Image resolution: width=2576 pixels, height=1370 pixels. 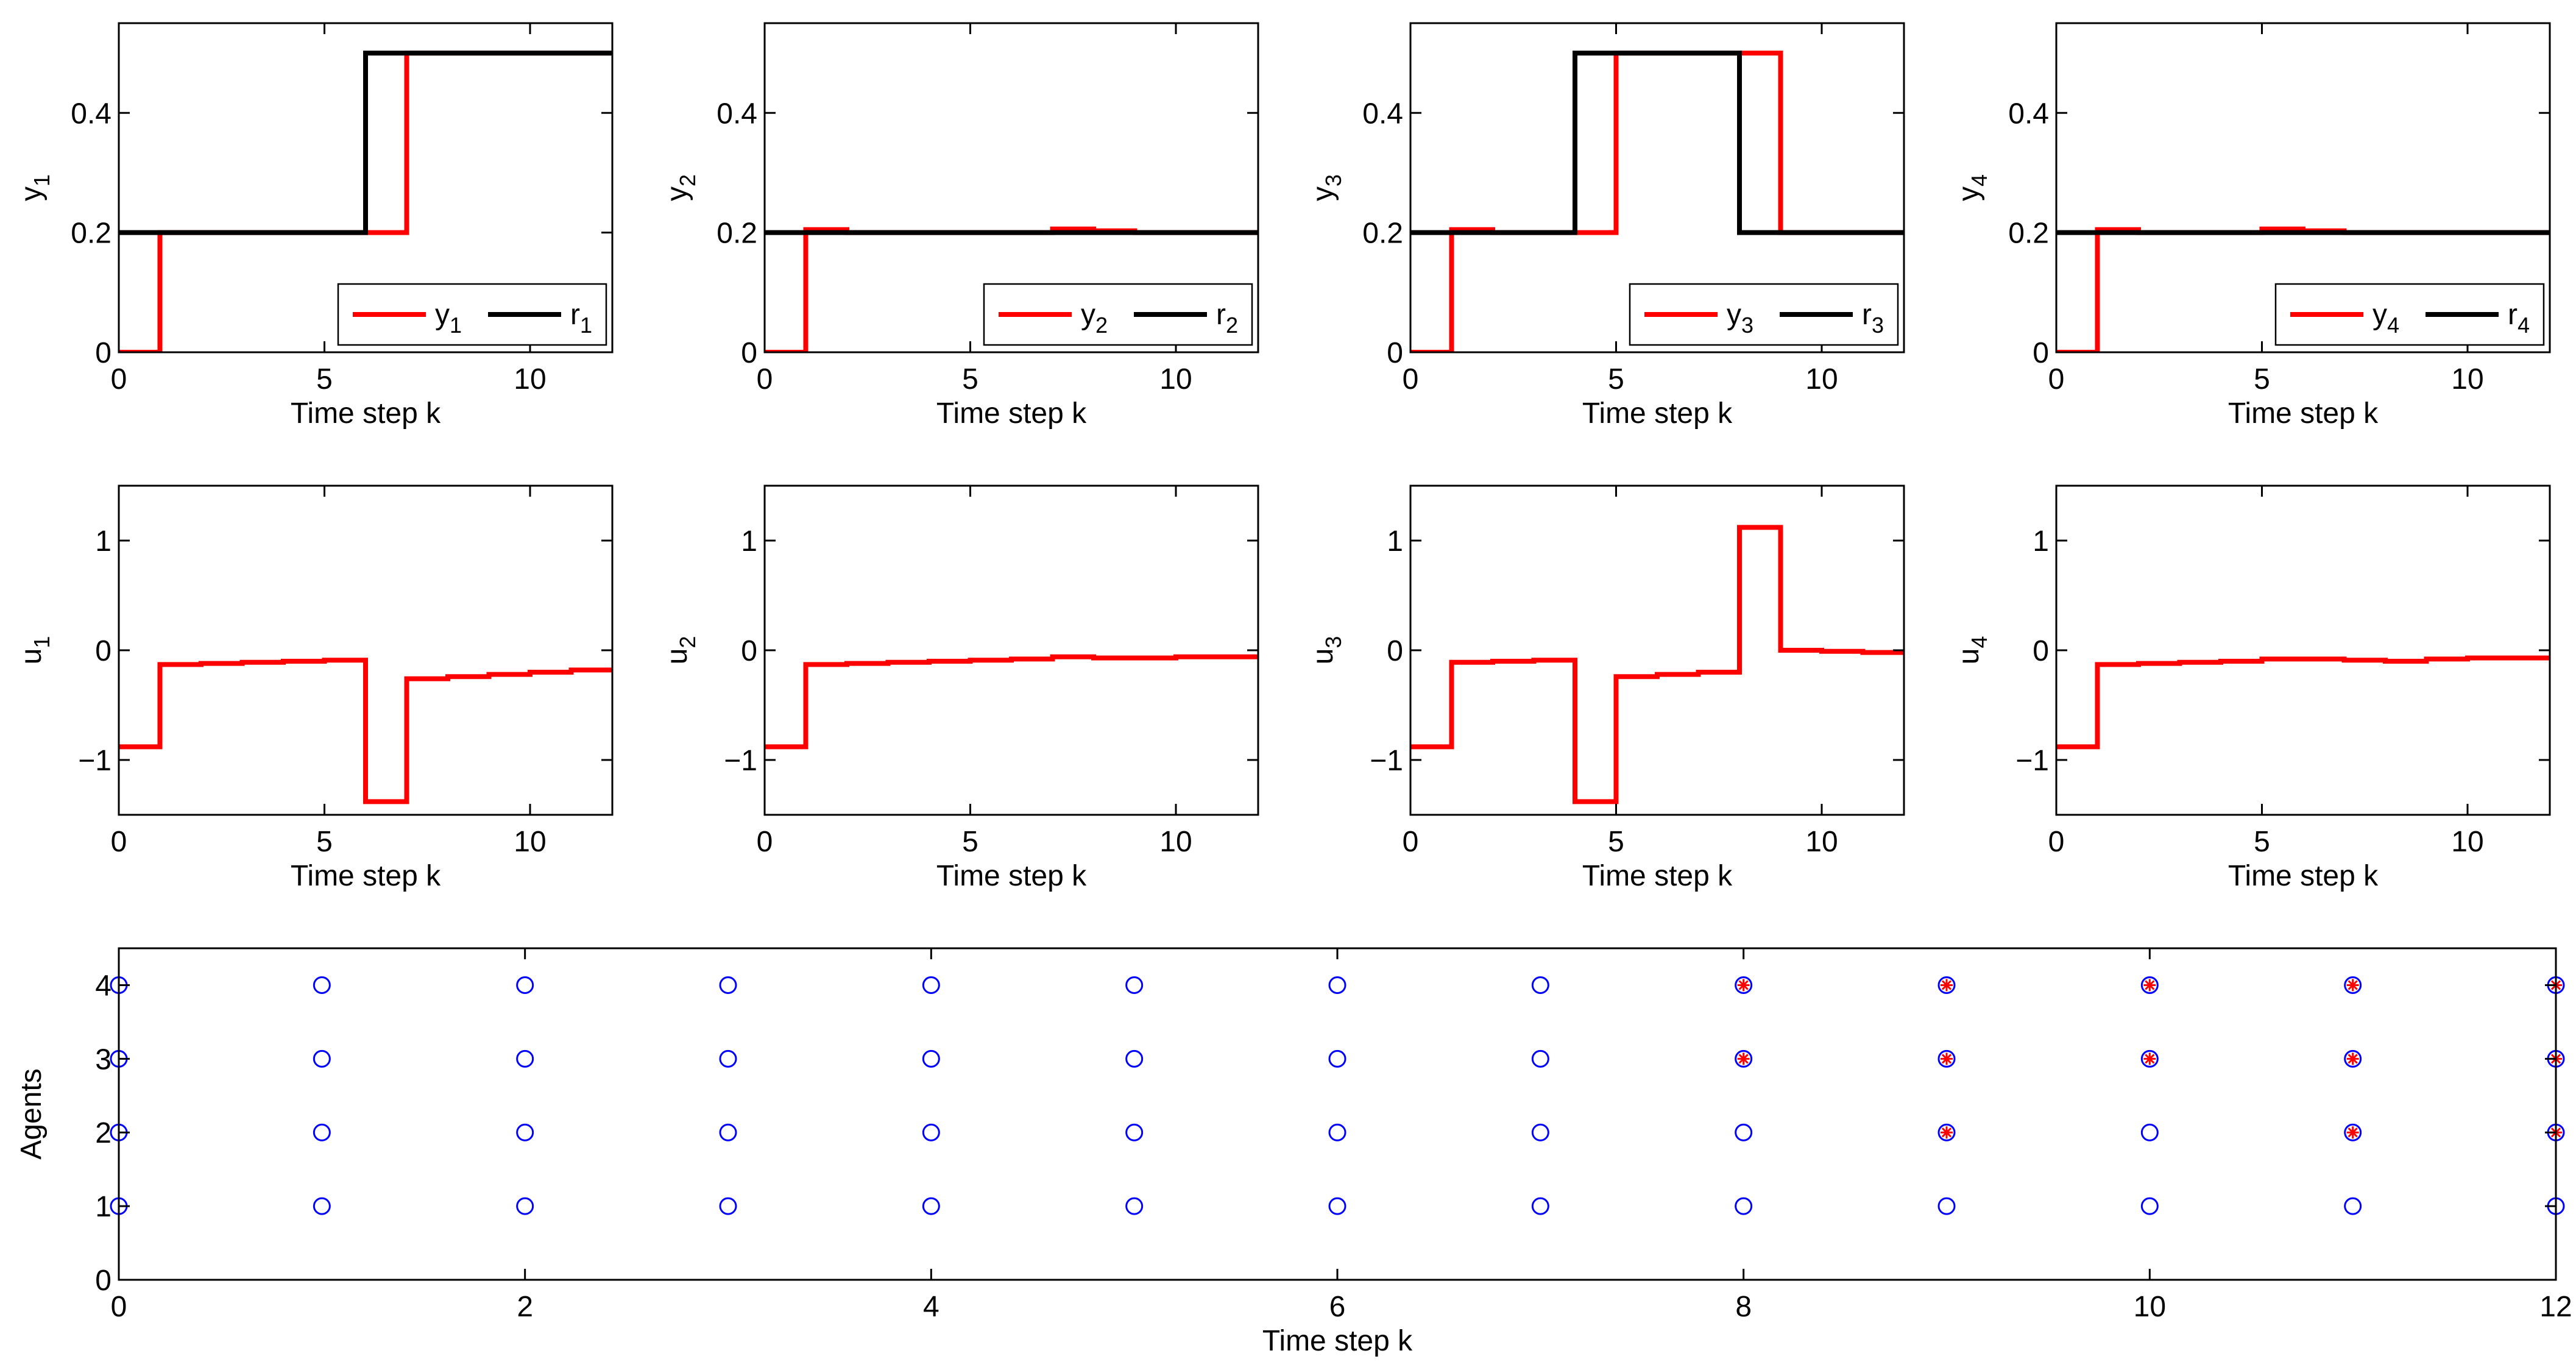 I want to click on y-axis-label: y1, so click(x=34, y=187).